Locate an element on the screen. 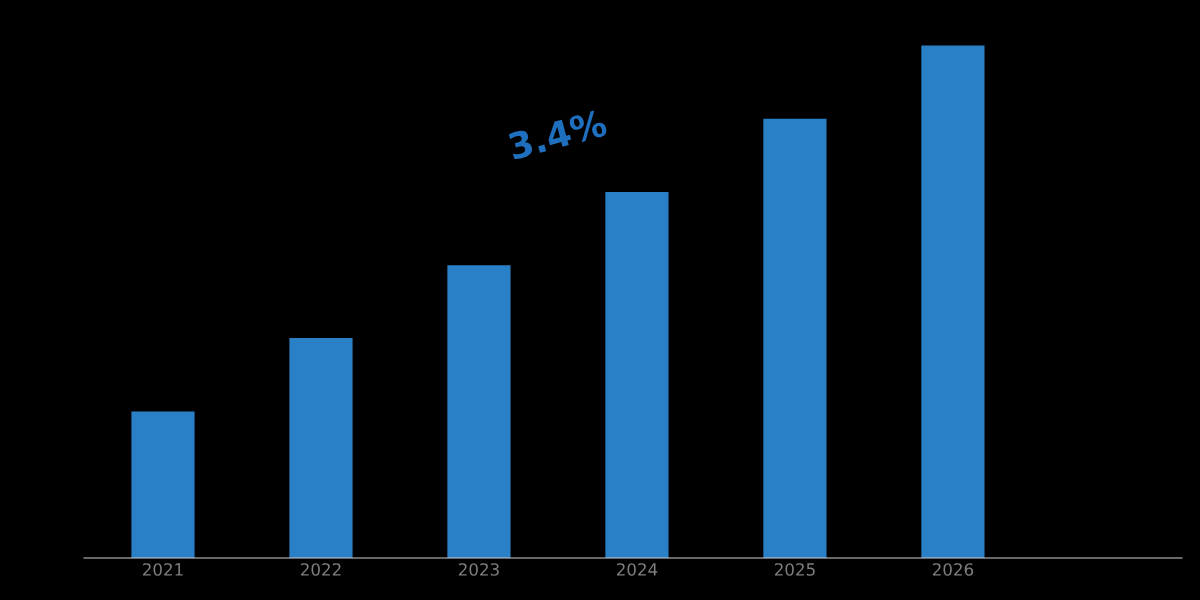 The width and height of the screenshot is (1200, 600). x-tick-label: 2025 is located at coordinates (794, 569).